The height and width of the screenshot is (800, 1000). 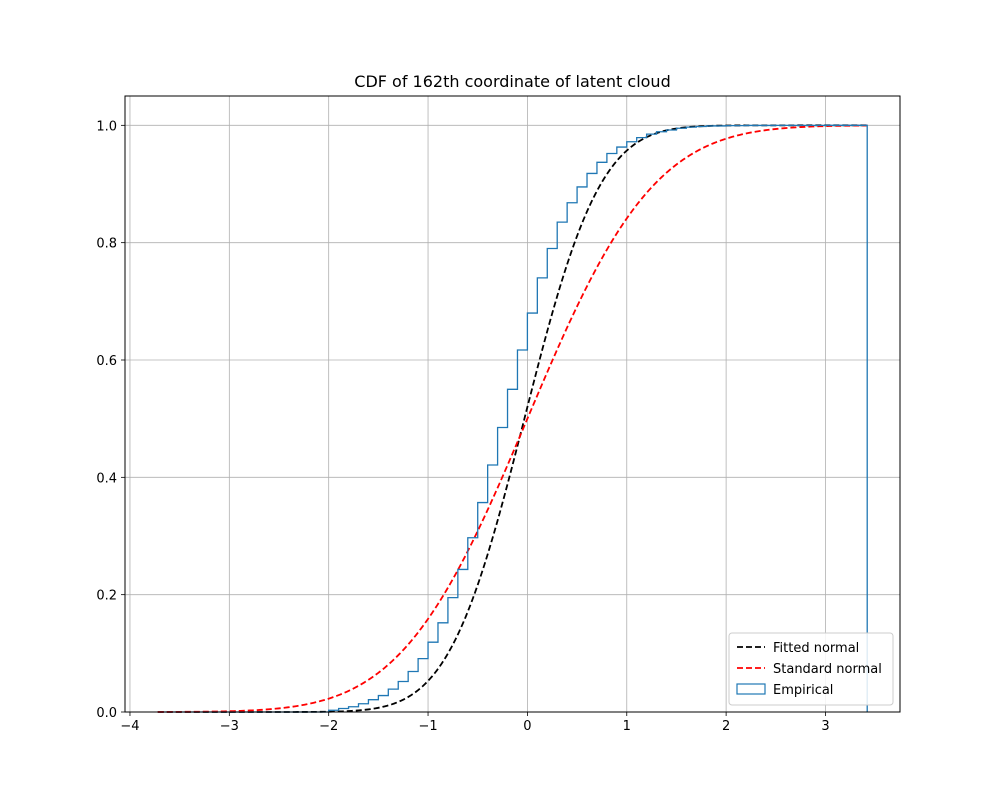 What do you see at coordinates (827, 669) in the screenshot?
I see `legend-label-standard-normal: Standard normal` at bounding box center [827, 669].